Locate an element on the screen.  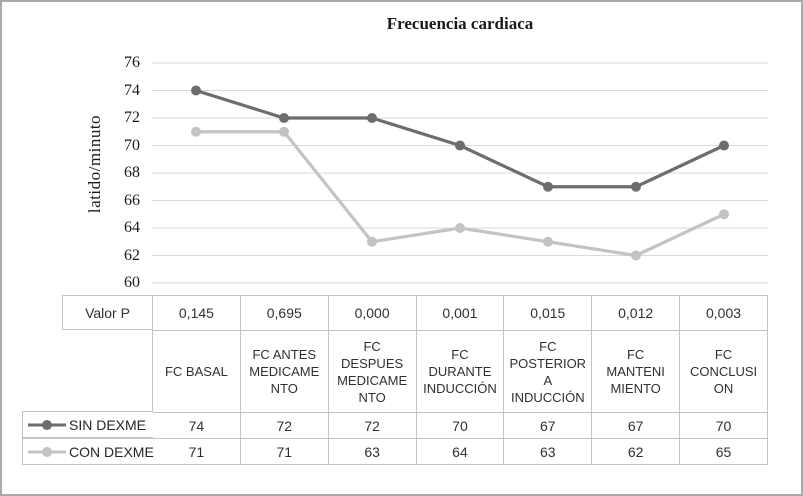
value-cell: 74 is located at coordinates (196, 425).